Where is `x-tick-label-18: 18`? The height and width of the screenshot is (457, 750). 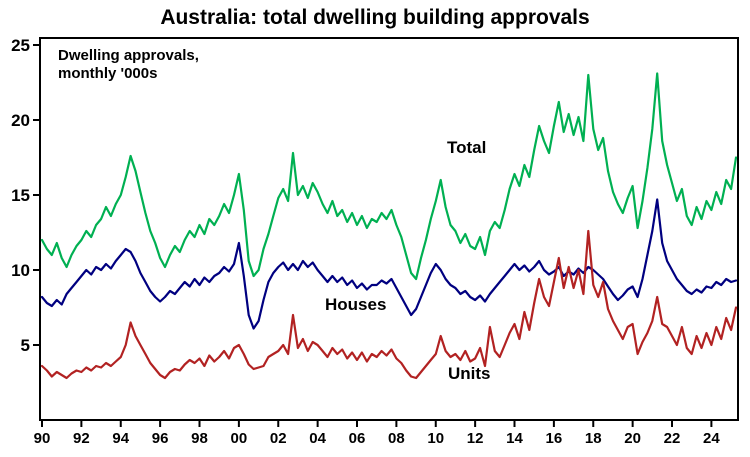 x-tick-label-18: 18 is located at coordinates (593, 438).